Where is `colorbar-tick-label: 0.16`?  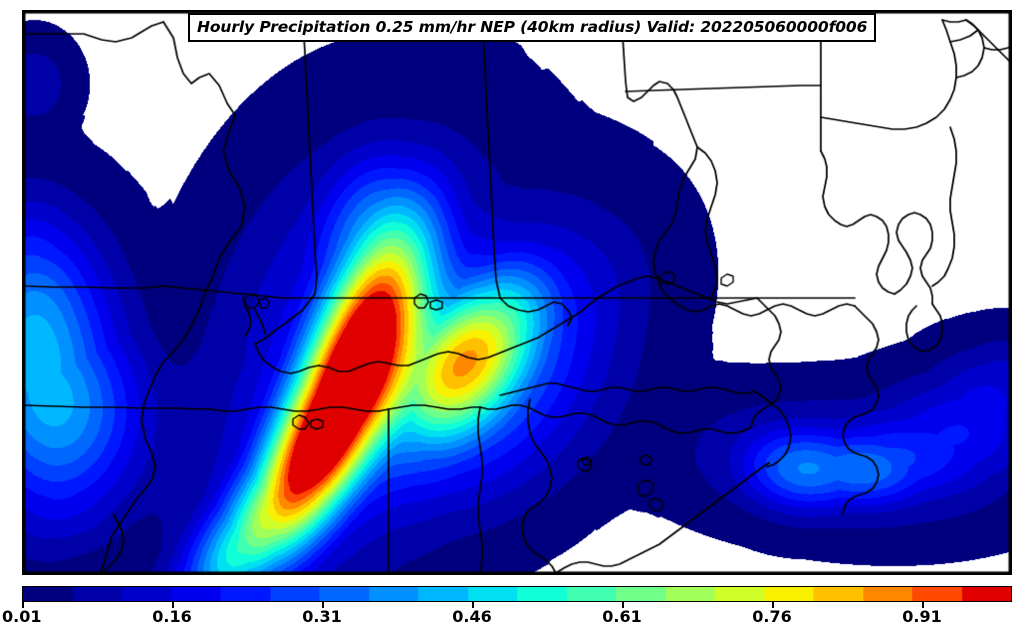
colorbar-tick-label: 0.16 is located at coordinates (172, 616).